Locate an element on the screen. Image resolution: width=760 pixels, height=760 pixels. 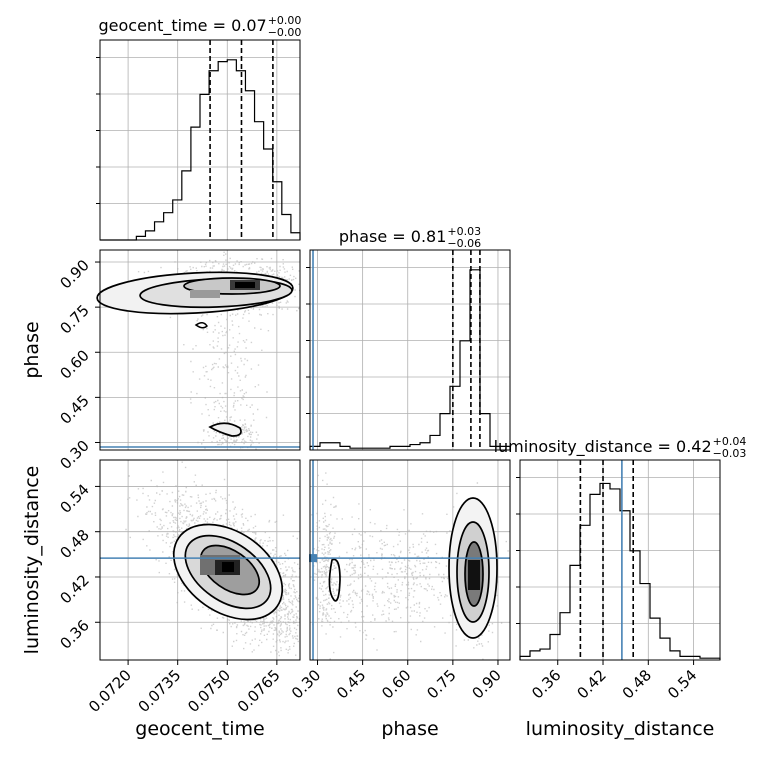
contour-small is located at coordinates (201, 325).